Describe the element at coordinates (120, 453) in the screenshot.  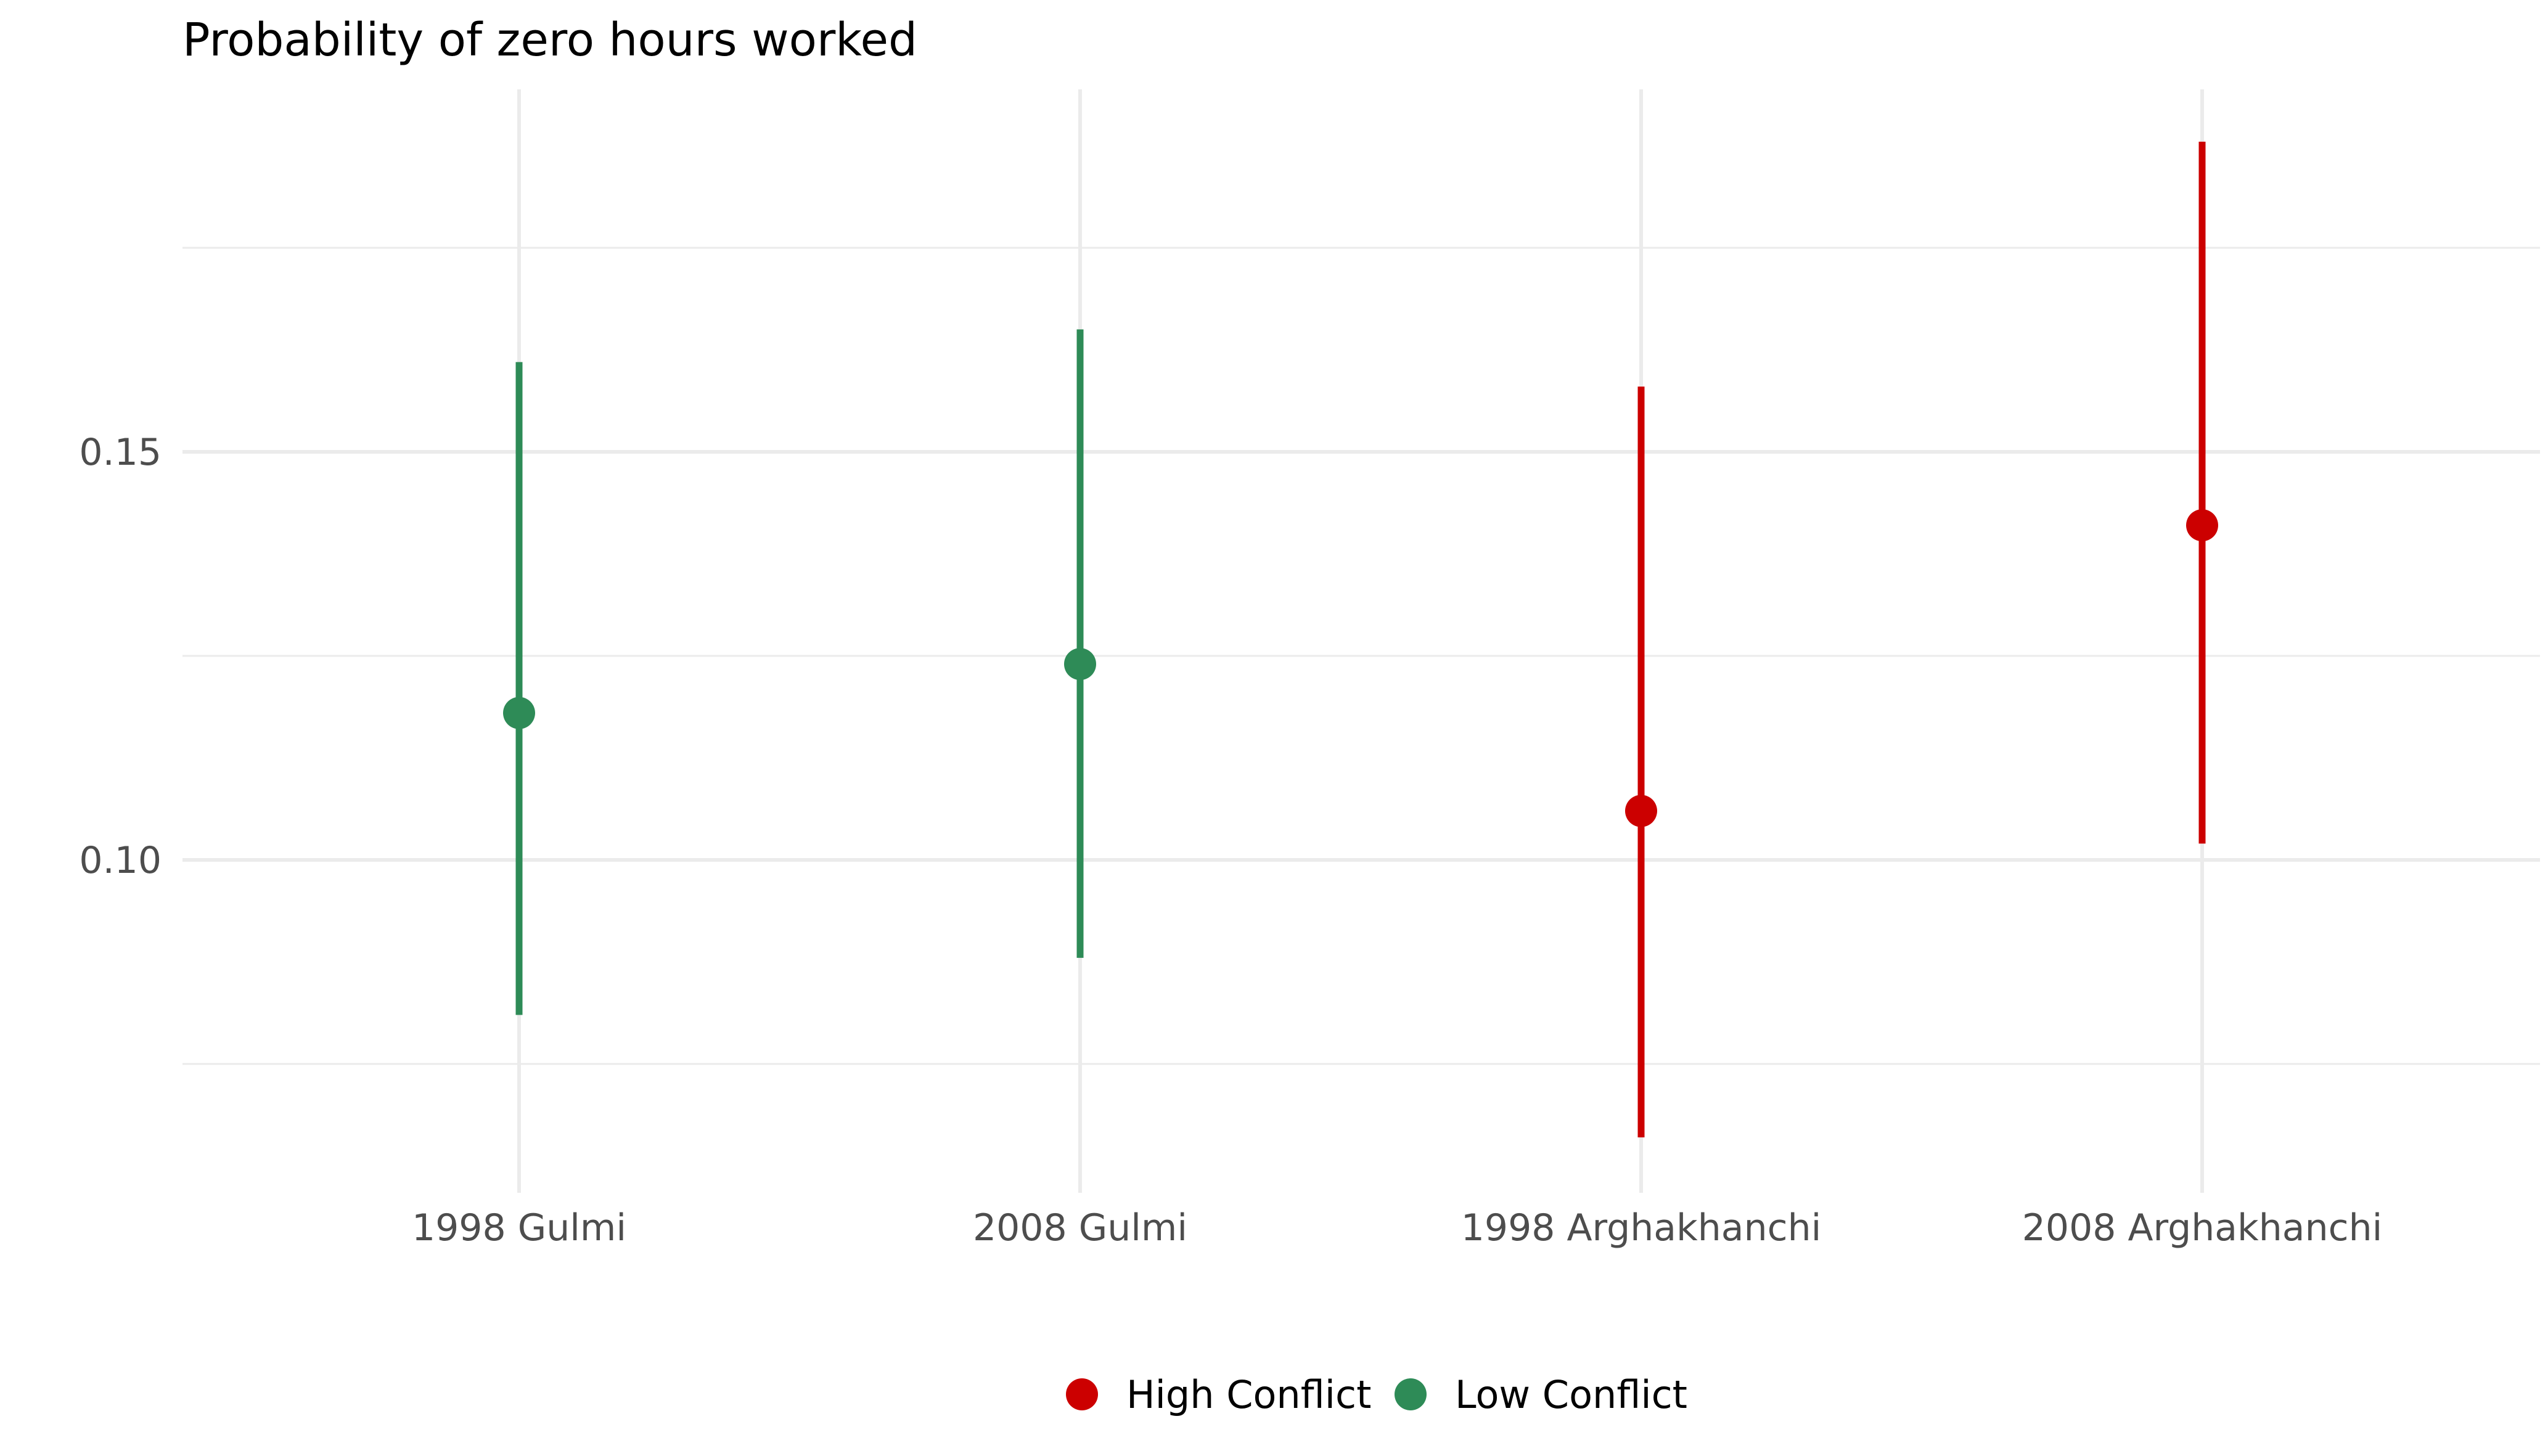
I see `y-tick-label: 0.15` at that location.